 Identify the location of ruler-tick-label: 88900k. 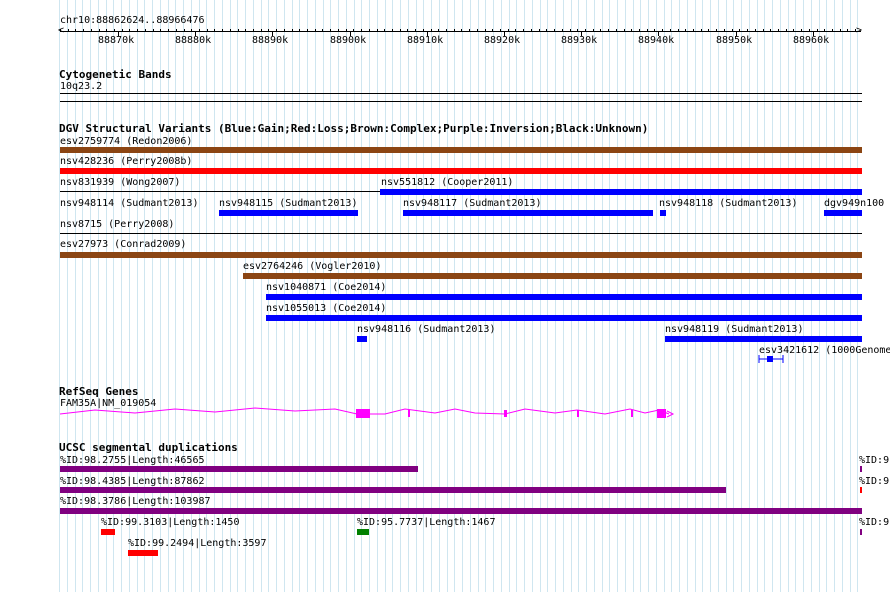
(348, 40).